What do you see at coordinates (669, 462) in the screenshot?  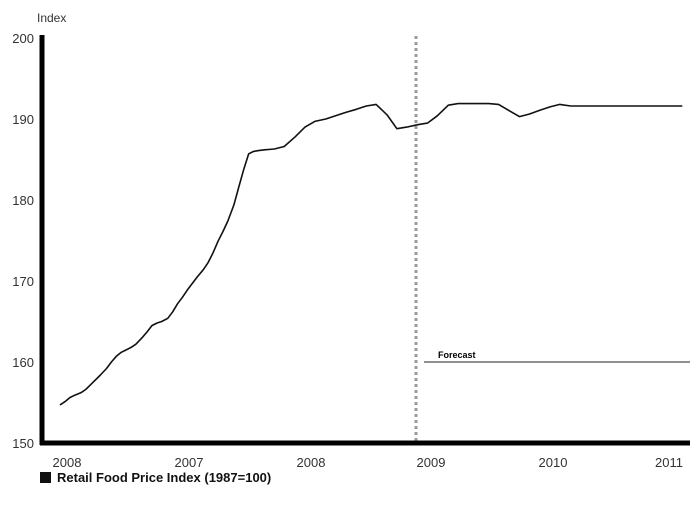 I see `x-tick-label: 2011` at bounding box center [669, 462].